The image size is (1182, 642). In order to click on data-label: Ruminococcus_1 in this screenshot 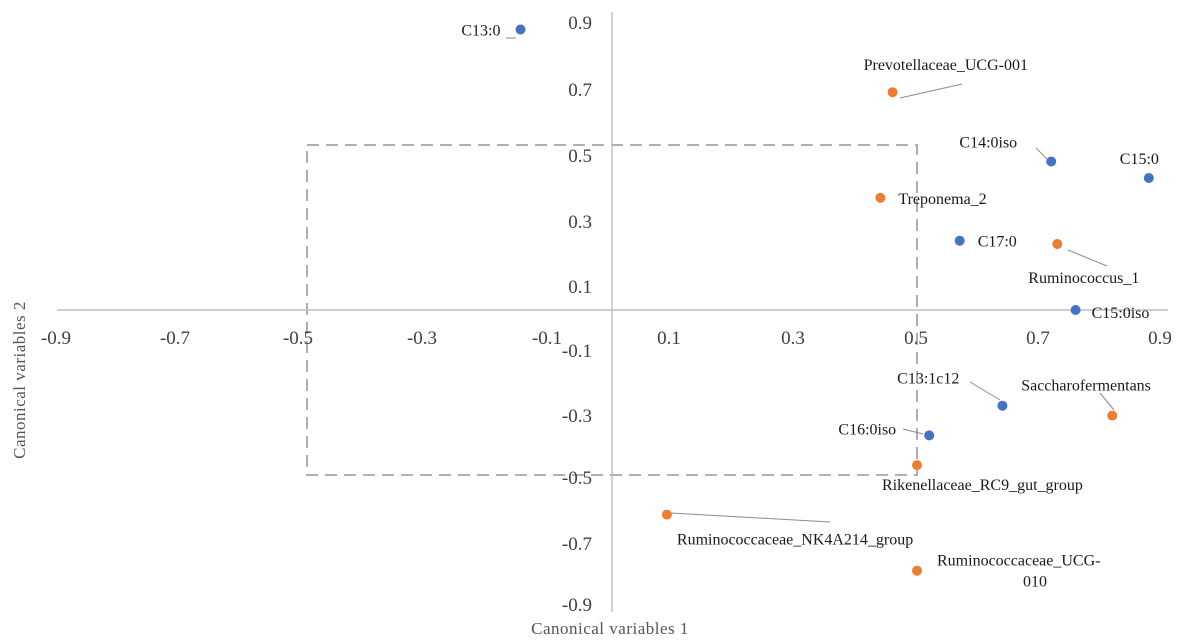, I will do `click(1083, 278)`.